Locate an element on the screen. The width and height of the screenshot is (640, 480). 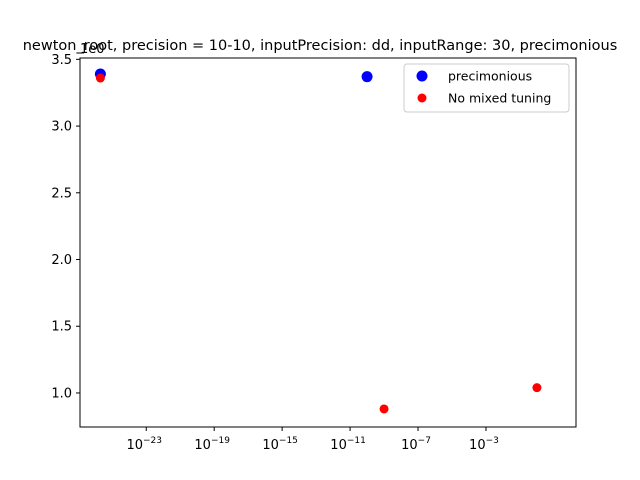
legend: precimonious No mixed tuning is located at coordinates (486, 88).